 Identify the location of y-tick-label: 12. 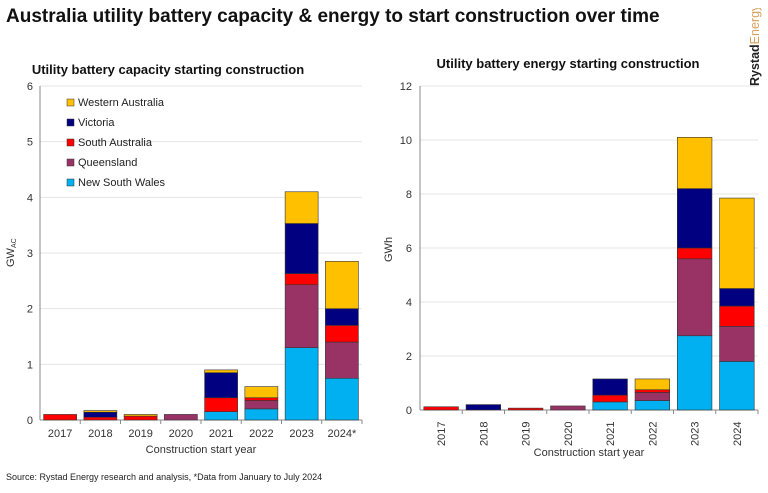
(406, 87).